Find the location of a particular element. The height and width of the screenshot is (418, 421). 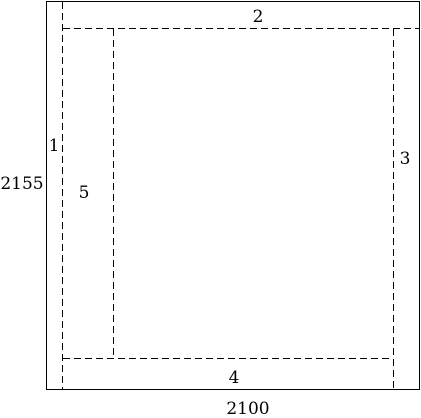

region-3-label: 3 is located at coordinates (405, 159).